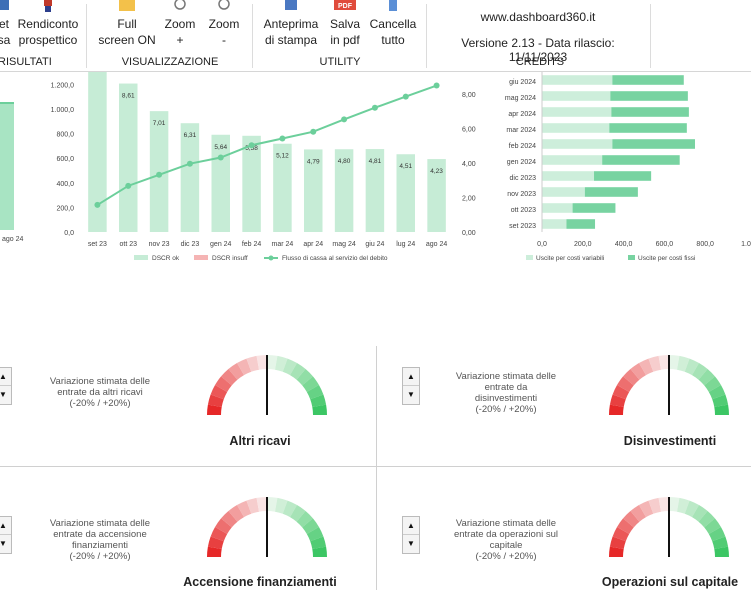 This screenshot has height=601, width=751. I want to click on legend-swatch-fixed, so click(631, 257).